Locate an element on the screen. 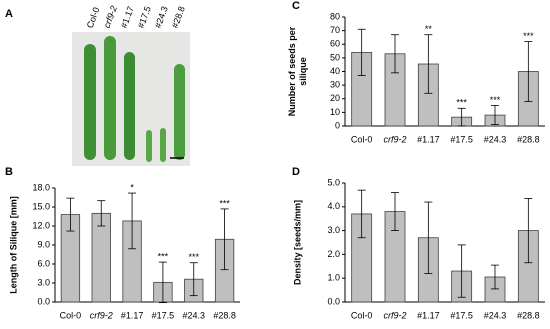  y-tick-label: 9.0 is located at coordinates (43, 244).